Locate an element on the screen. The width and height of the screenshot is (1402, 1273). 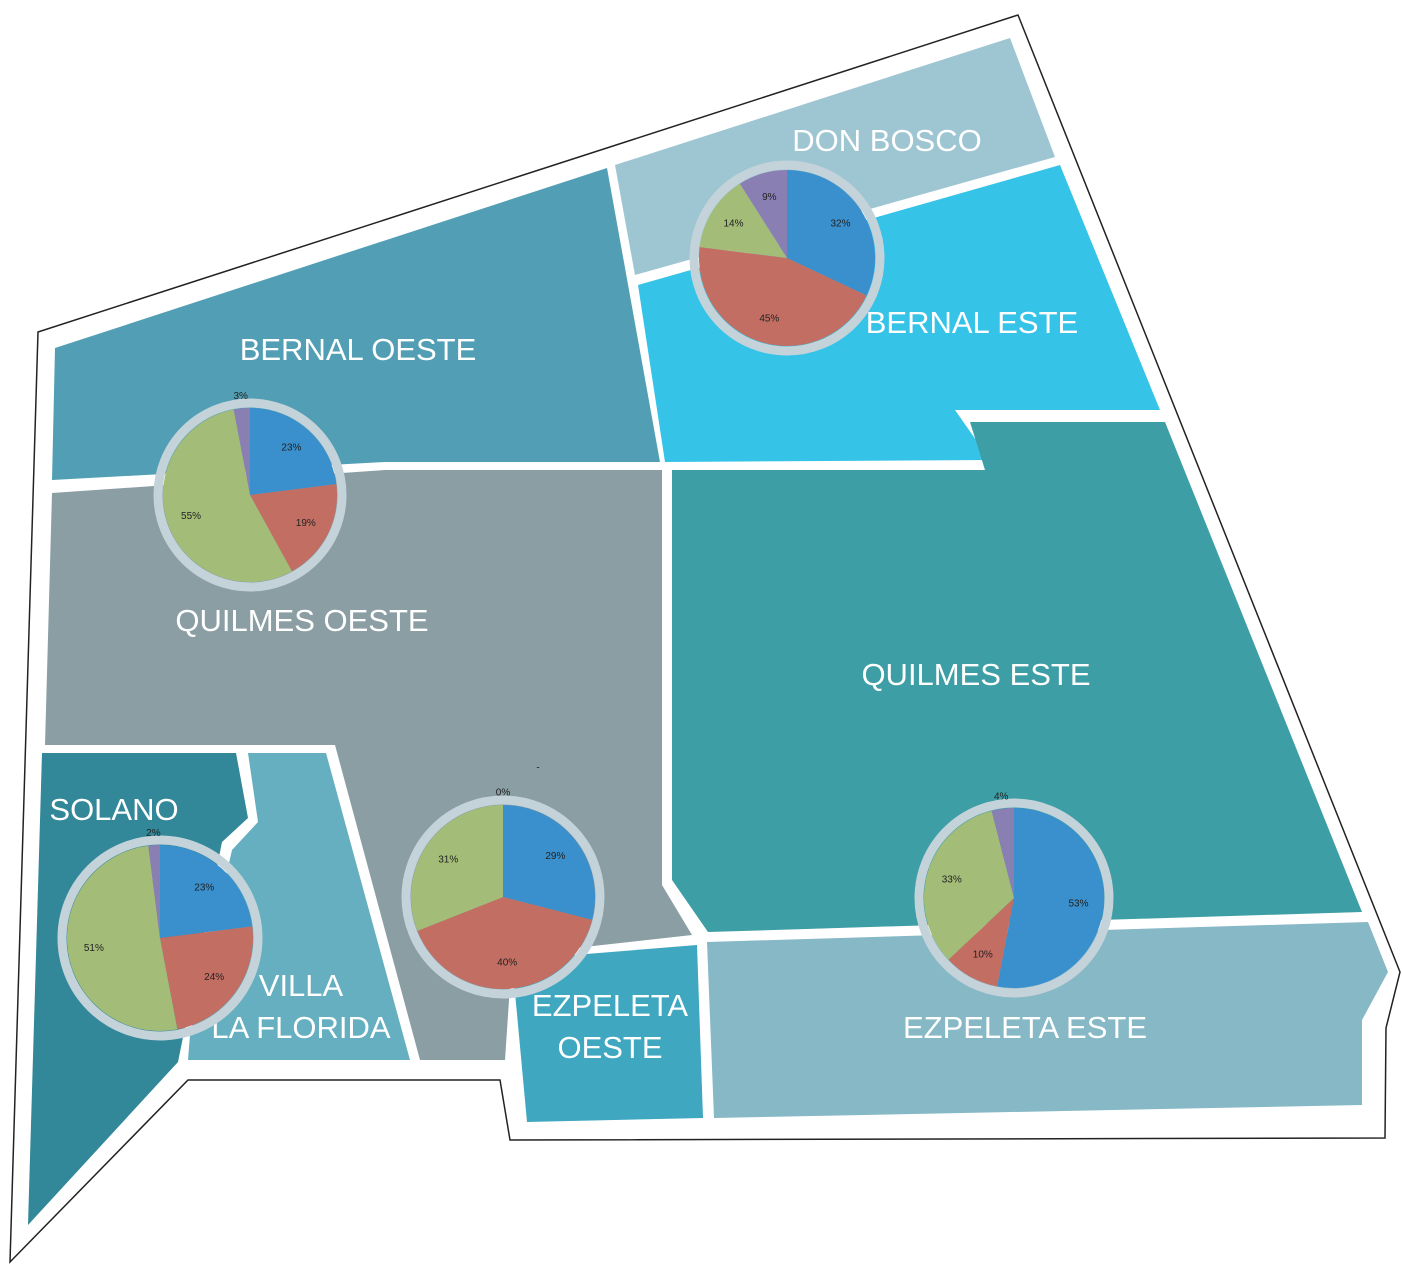
pie-label: 40% is located at coordinates (507, 963).